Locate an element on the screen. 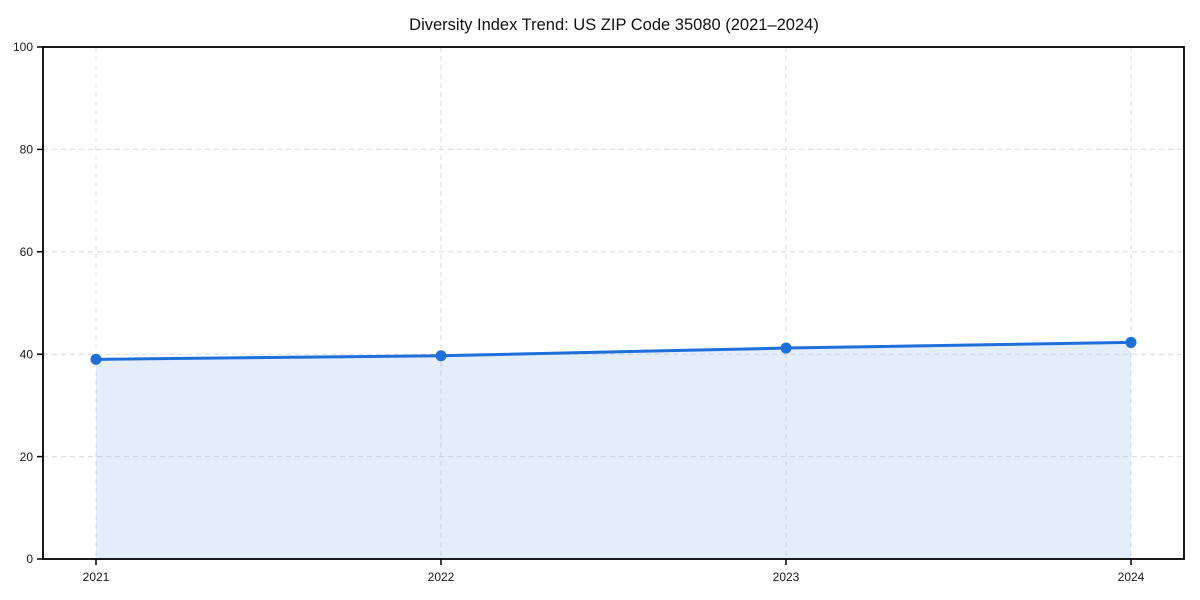  y-tick-label: 20 is located at coordinates (27, 457).